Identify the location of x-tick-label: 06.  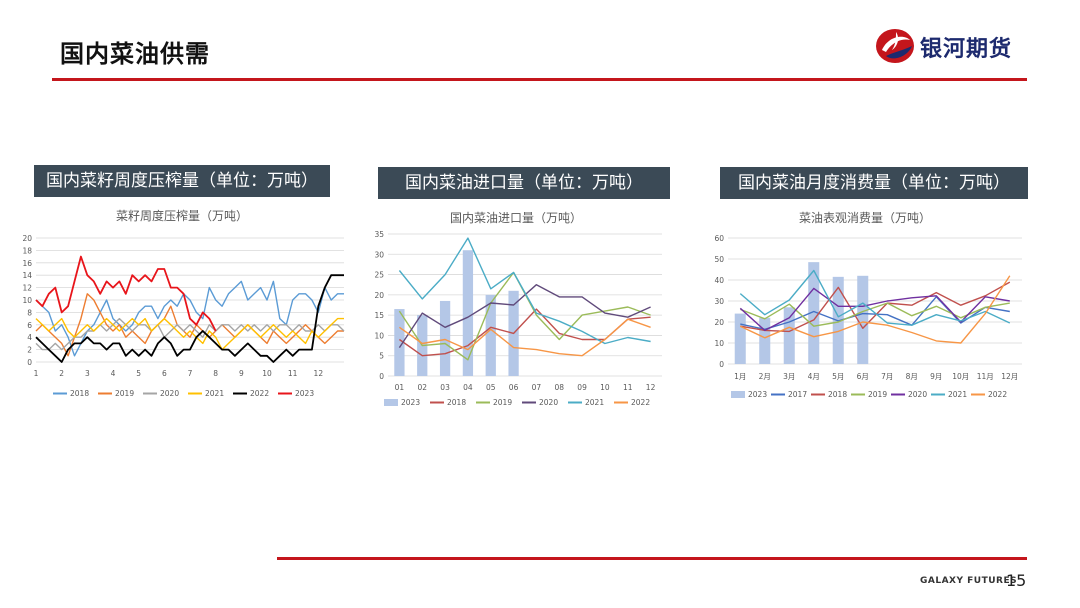
(514, 387).